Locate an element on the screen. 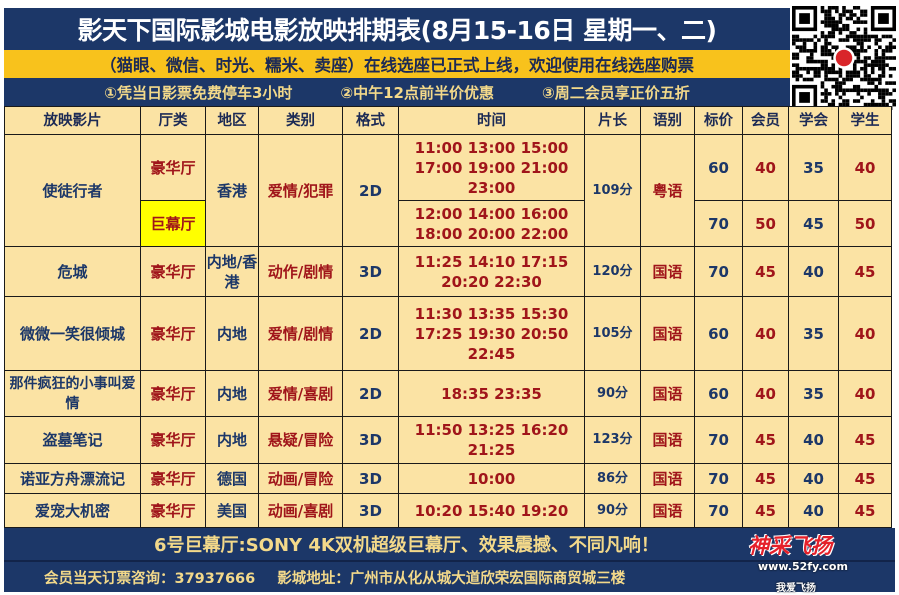 Image resolution: width=899 pixels, height=595 pixels. table-row: 诺亚方舟漂流记 豪华厅 德国 动画/冒险 3D 10:00 86分 国语 70 45 40 45 is located at coordinates (448, 478).